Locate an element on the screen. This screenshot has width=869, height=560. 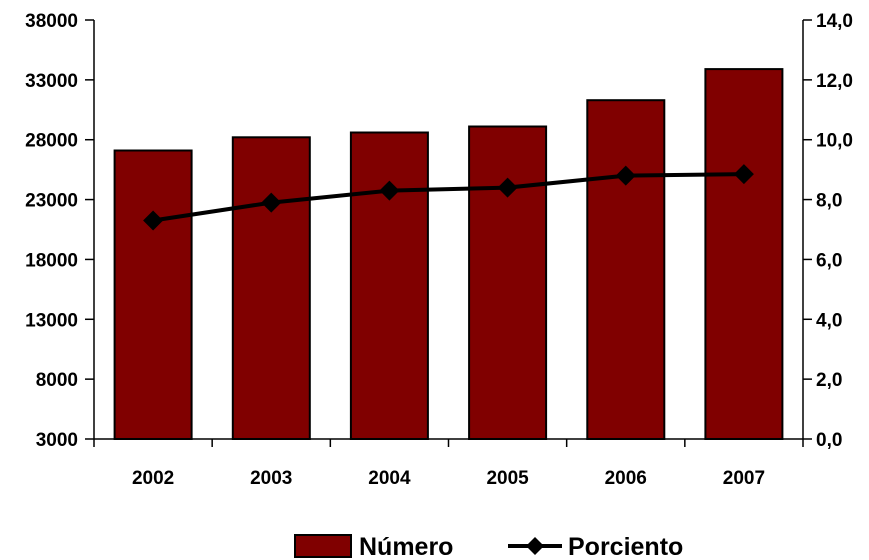
legend-label-porciento: Porciento is located at coordinates (625, 546).